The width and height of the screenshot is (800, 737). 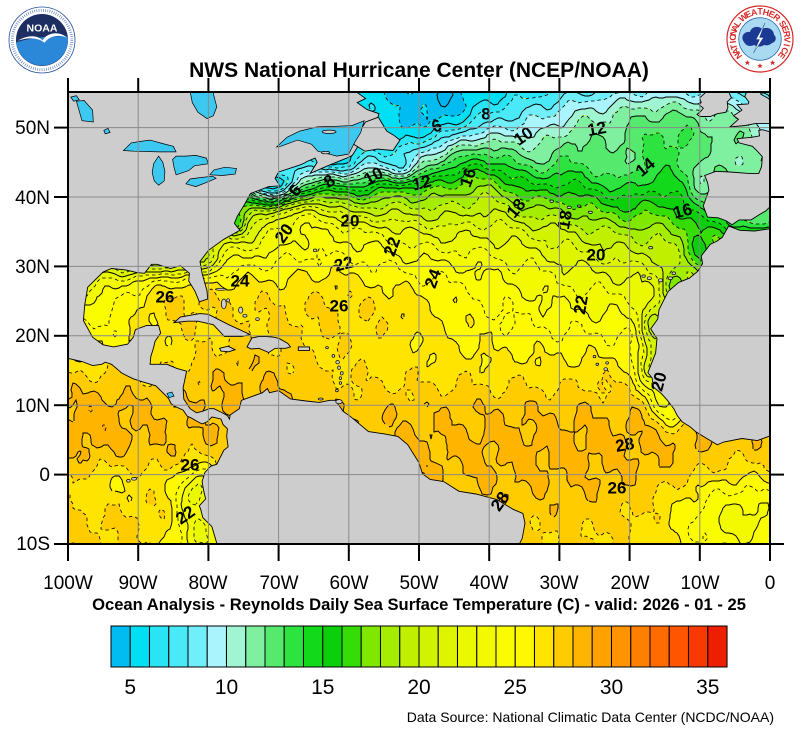 What do you see at coordinates (682, 210) in the screenshot?
I see `svg-text: 16` at bounding box center [682, 210].